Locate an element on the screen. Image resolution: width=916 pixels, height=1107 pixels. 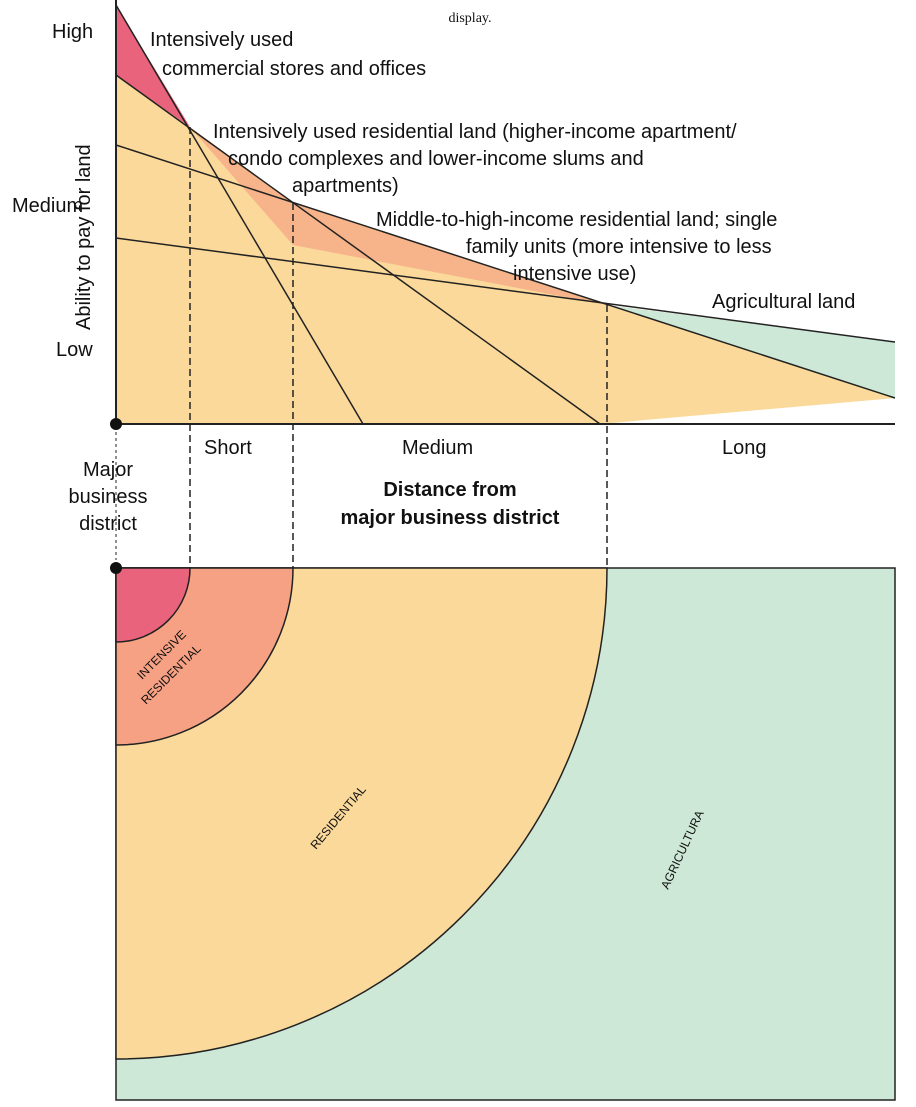
level: Medium is located at coordinates (47, 206).